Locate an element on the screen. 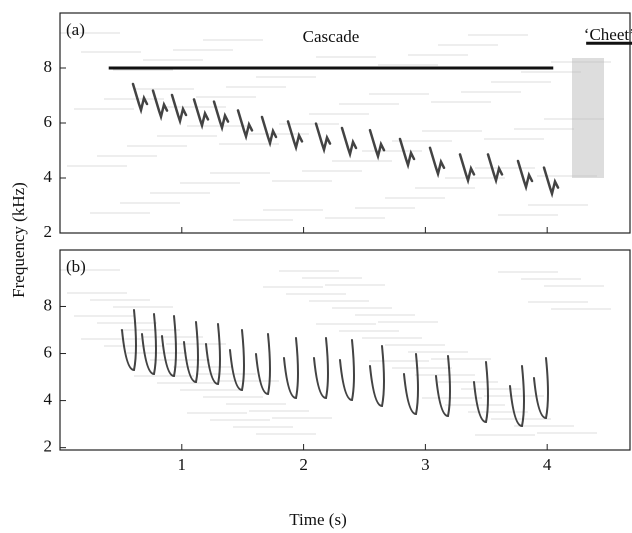  x-tick-label: 4 is located at coordinates (547, 464).